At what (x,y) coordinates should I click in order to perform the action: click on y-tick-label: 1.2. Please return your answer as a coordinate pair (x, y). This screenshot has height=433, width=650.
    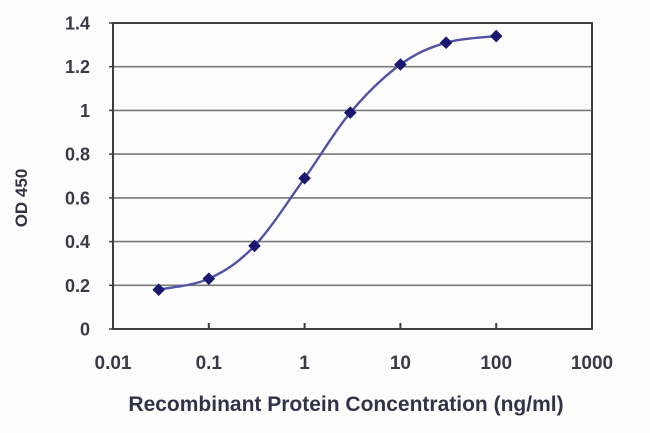
    Looking at the image, I should click on (77, 67).